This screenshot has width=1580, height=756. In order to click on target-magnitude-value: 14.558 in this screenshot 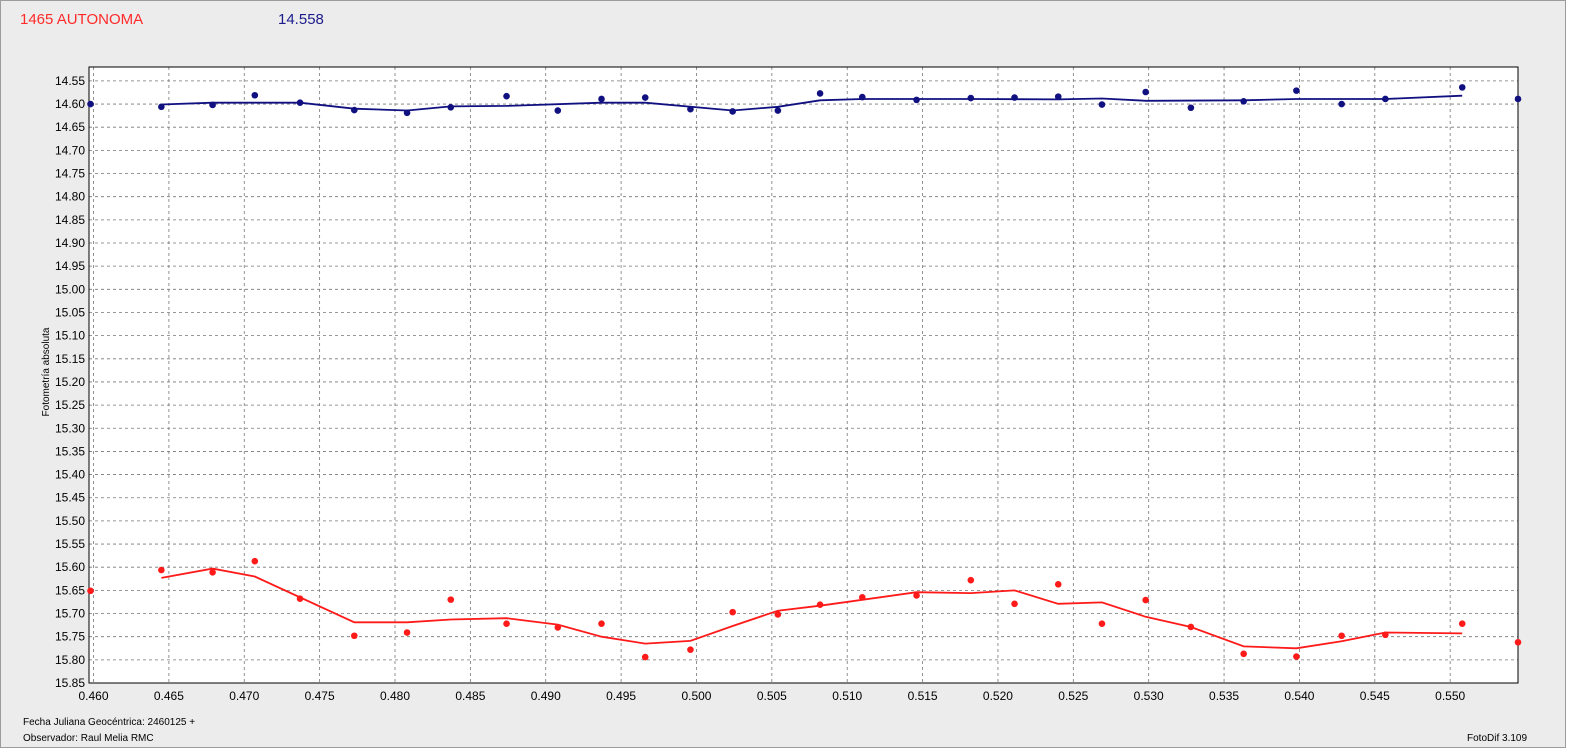, I will do `click(301, 19)`.